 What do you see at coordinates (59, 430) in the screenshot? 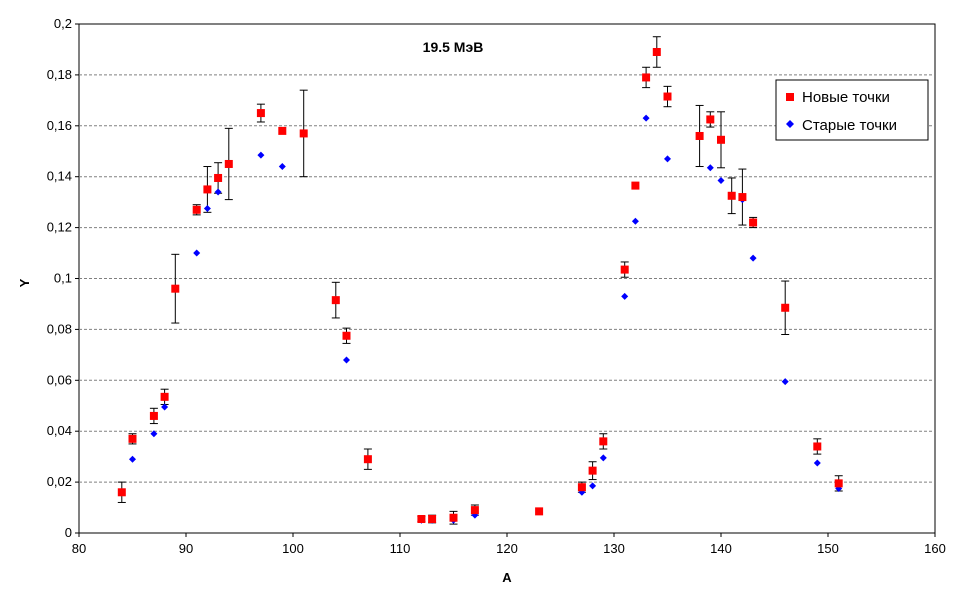
I see `y-tick-label: 0,04` at bounding box center [59, 430].